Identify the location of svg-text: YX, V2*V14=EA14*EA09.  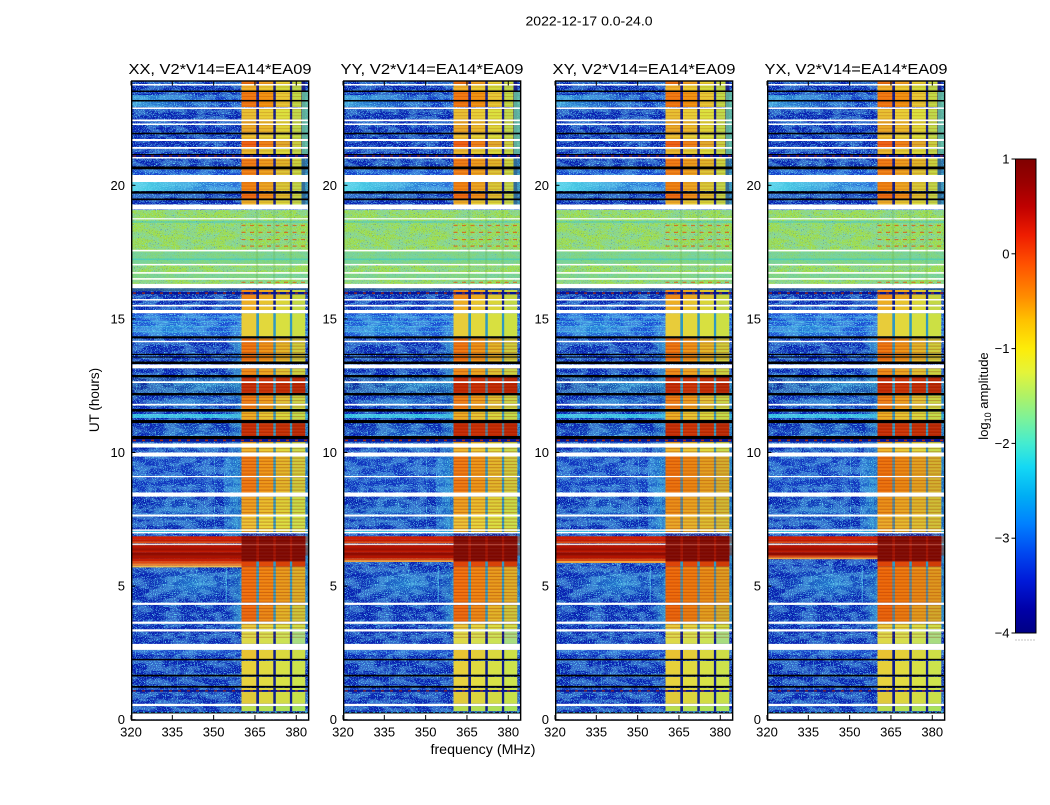
(856, 70).